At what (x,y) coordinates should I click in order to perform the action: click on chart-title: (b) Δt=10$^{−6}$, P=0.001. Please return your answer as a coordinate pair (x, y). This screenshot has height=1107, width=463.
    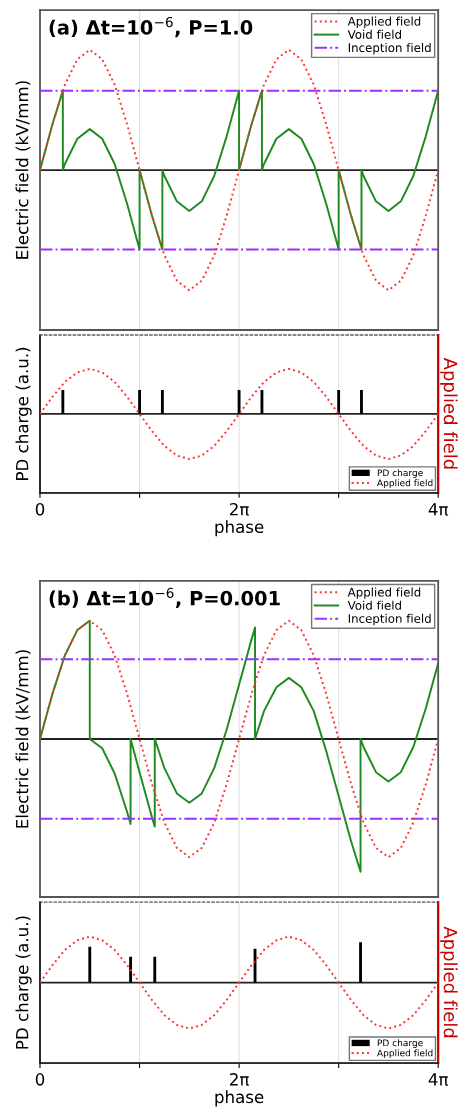
    Looking at the image, I should click on (164, 598).